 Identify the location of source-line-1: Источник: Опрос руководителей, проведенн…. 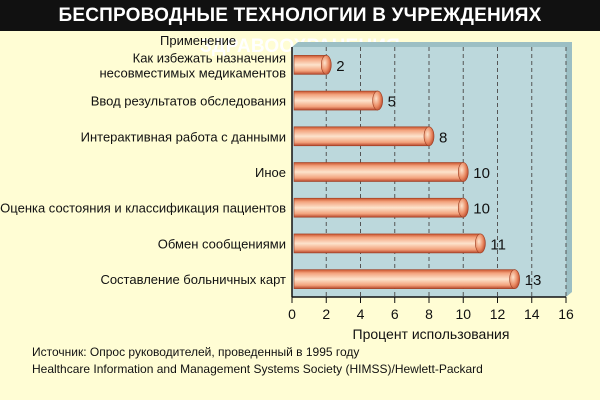
(196, 352).